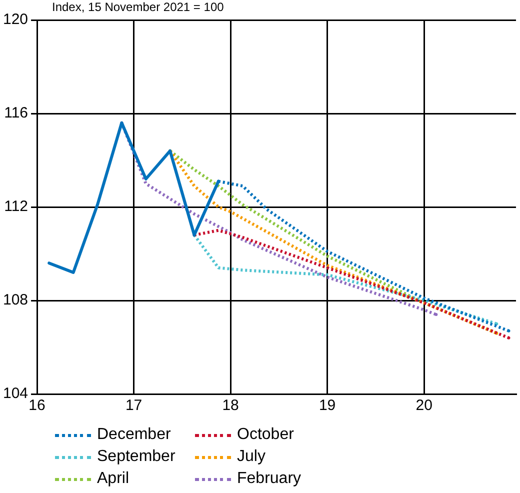  I want to click on y-tick-label: 104, so click(15, 393).